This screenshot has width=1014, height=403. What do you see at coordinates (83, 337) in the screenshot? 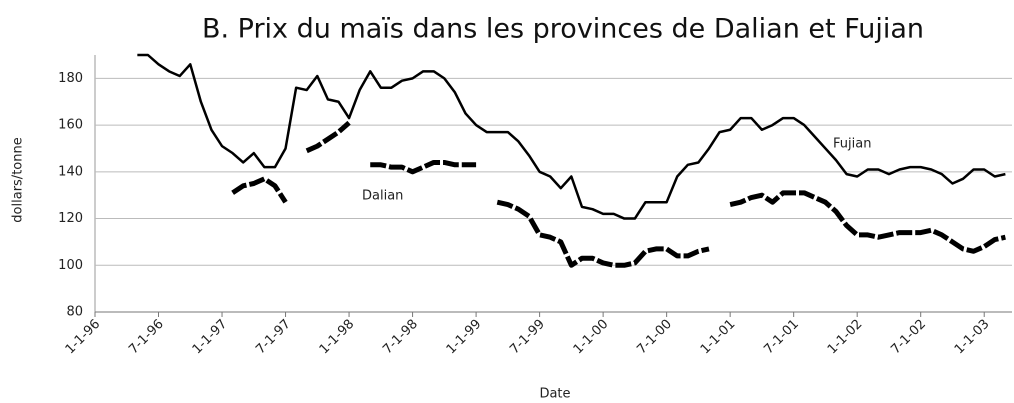
I see `x-tick-label: 1-1-96` at bounding box center [83, 337].